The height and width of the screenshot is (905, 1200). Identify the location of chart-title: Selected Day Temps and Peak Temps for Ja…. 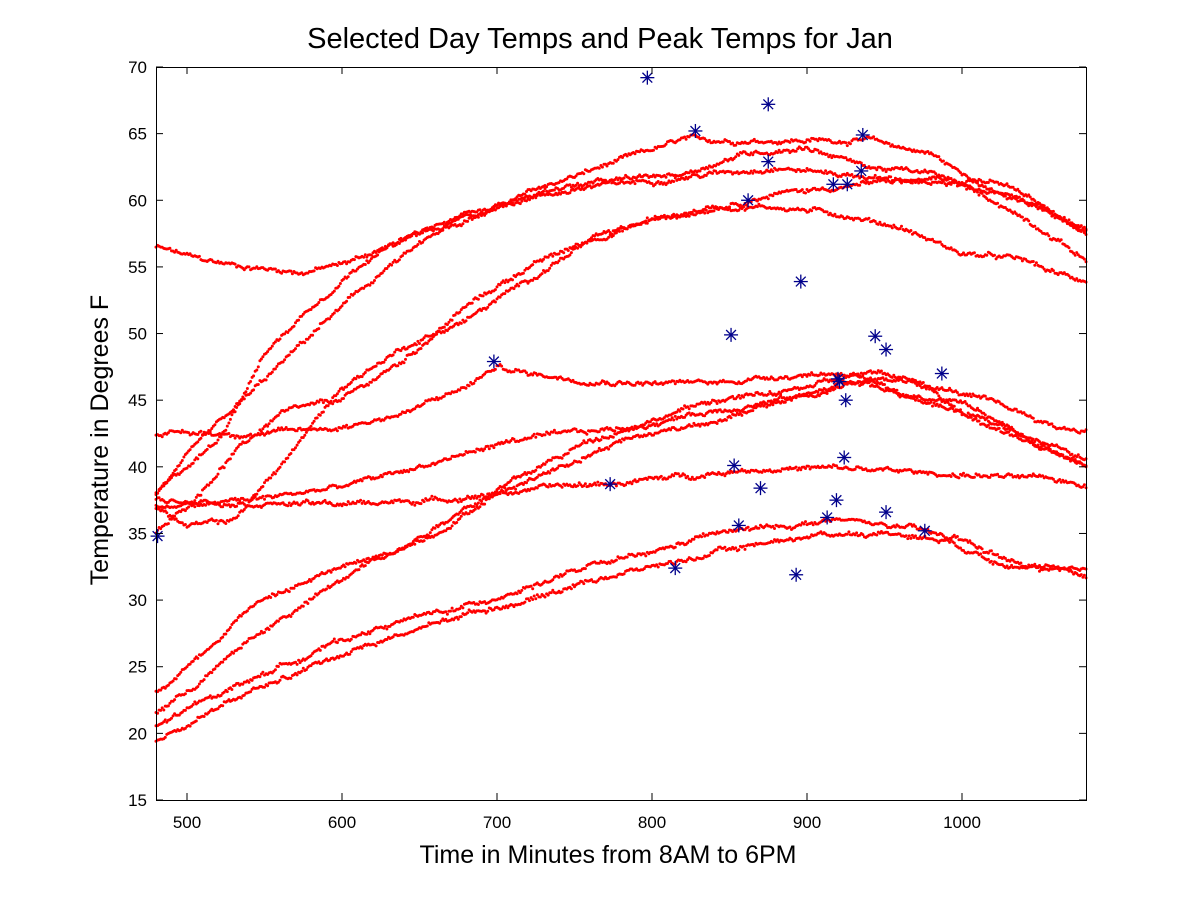
(600, 39).